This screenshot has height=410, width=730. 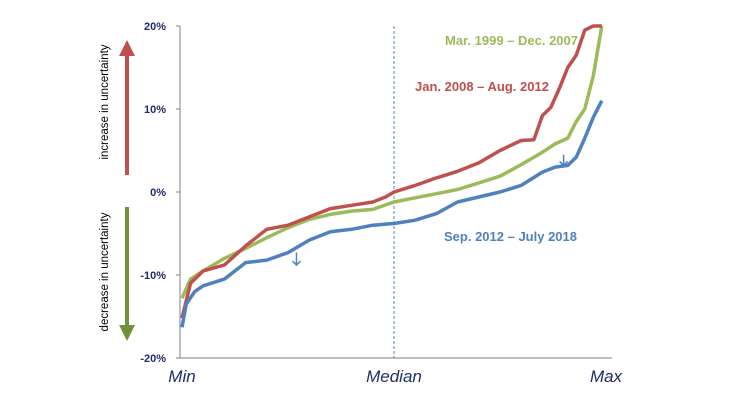 I want to click on series-label-blue: Sep. 2012 – July 2018, so click(x=510, y=236).